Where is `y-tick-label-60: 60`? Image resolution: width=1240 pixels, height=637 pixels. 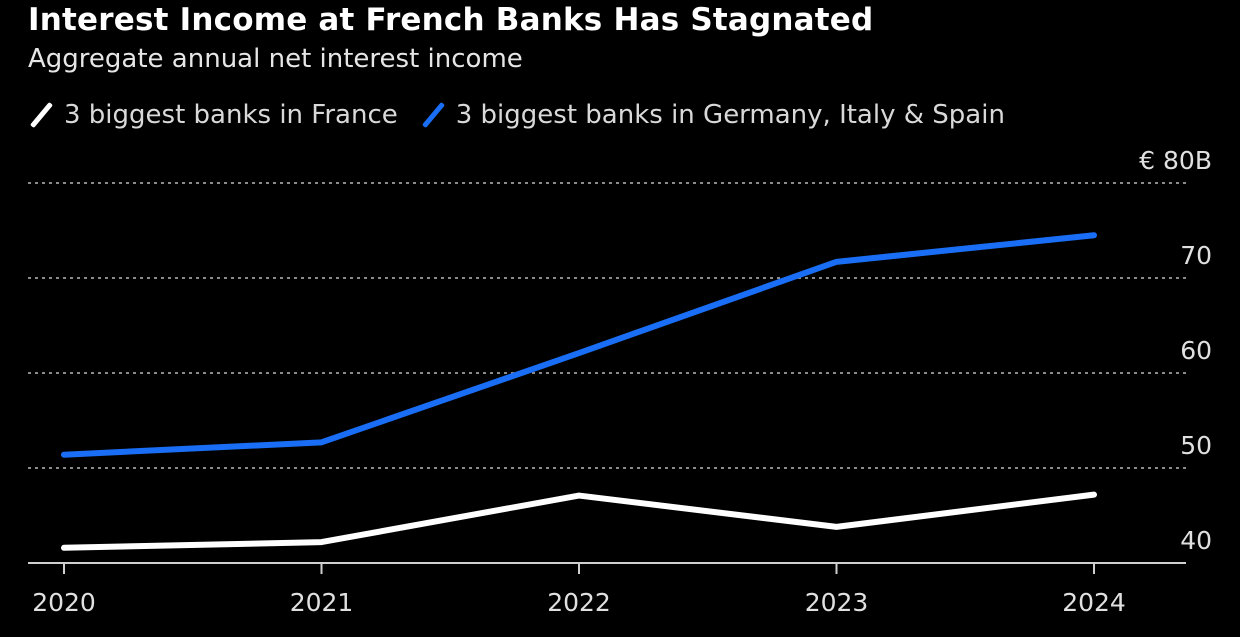
y-tick-label-60: 60 is located at coordinates (1196, 350).